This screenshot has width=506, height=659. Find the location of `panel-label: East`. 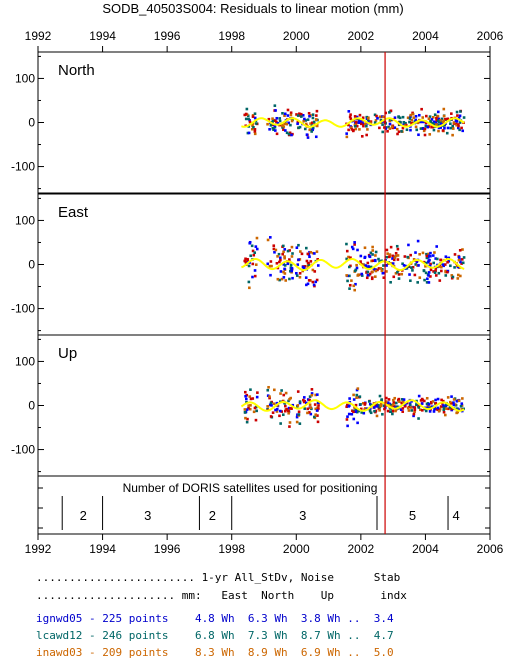

panel-label: East is located at coordinates (73, 212).